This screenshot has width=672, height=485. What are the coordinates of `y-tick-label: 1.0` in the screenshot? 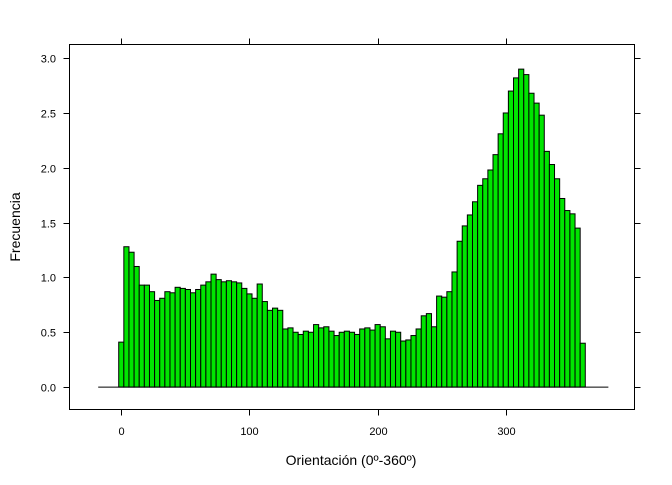 It's located at (48, 279).